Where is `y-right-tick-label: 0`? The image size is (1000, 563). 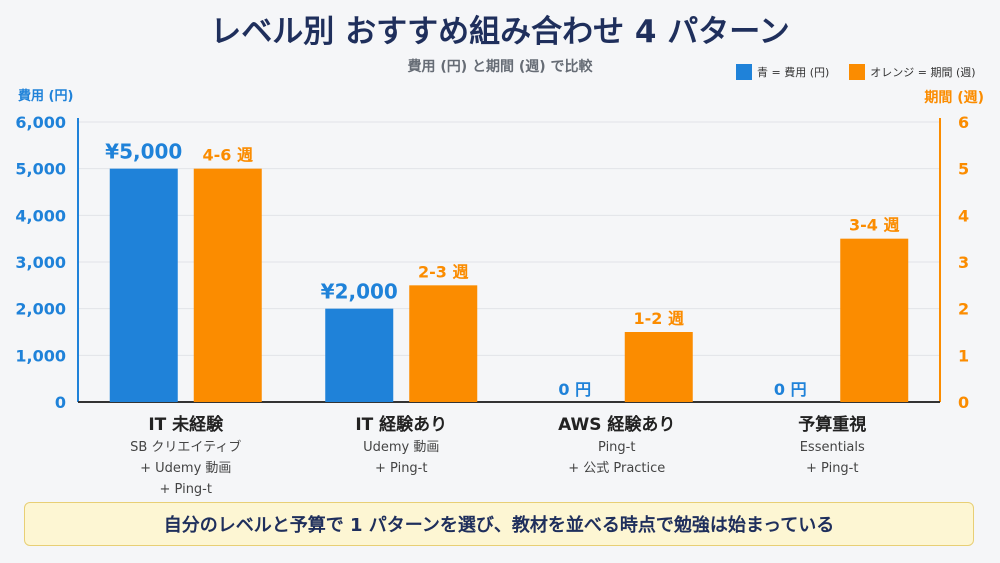
y-right-tick-label: 0 is located at coordinates (963, 402).